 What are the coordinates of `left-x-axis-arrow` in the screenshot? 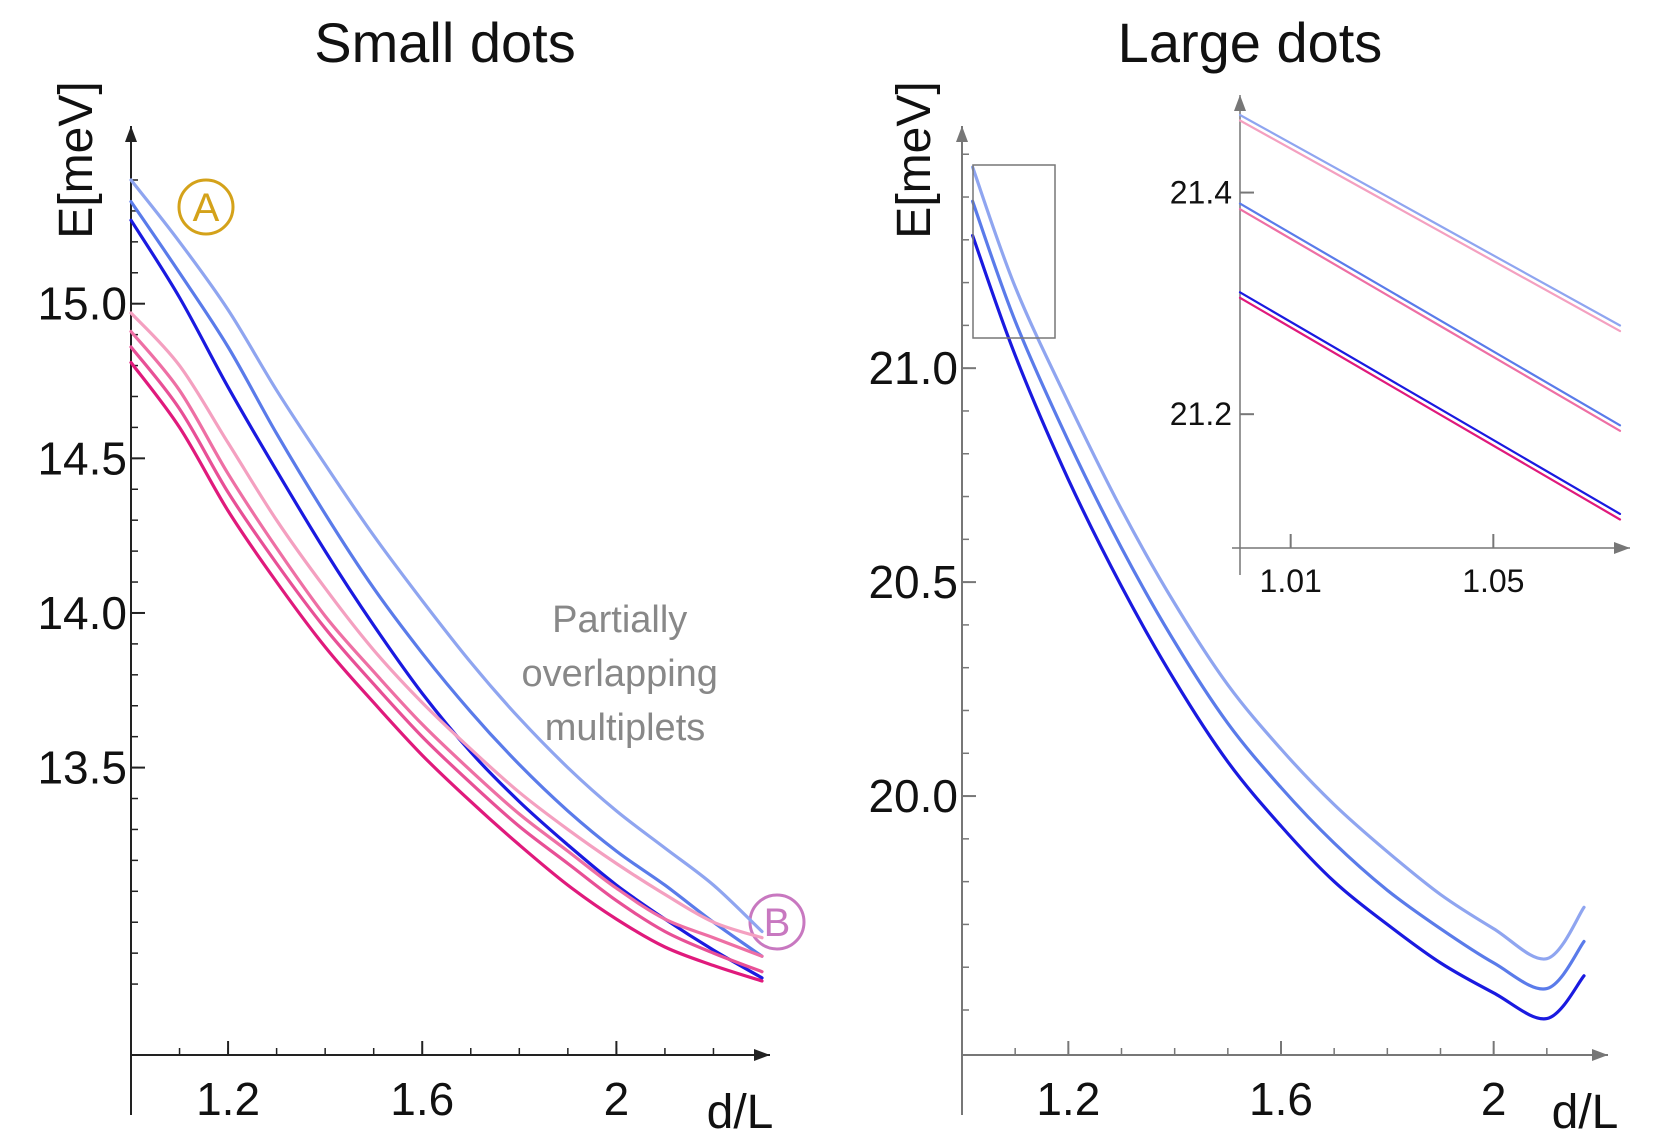 It's located at (762, 1055).